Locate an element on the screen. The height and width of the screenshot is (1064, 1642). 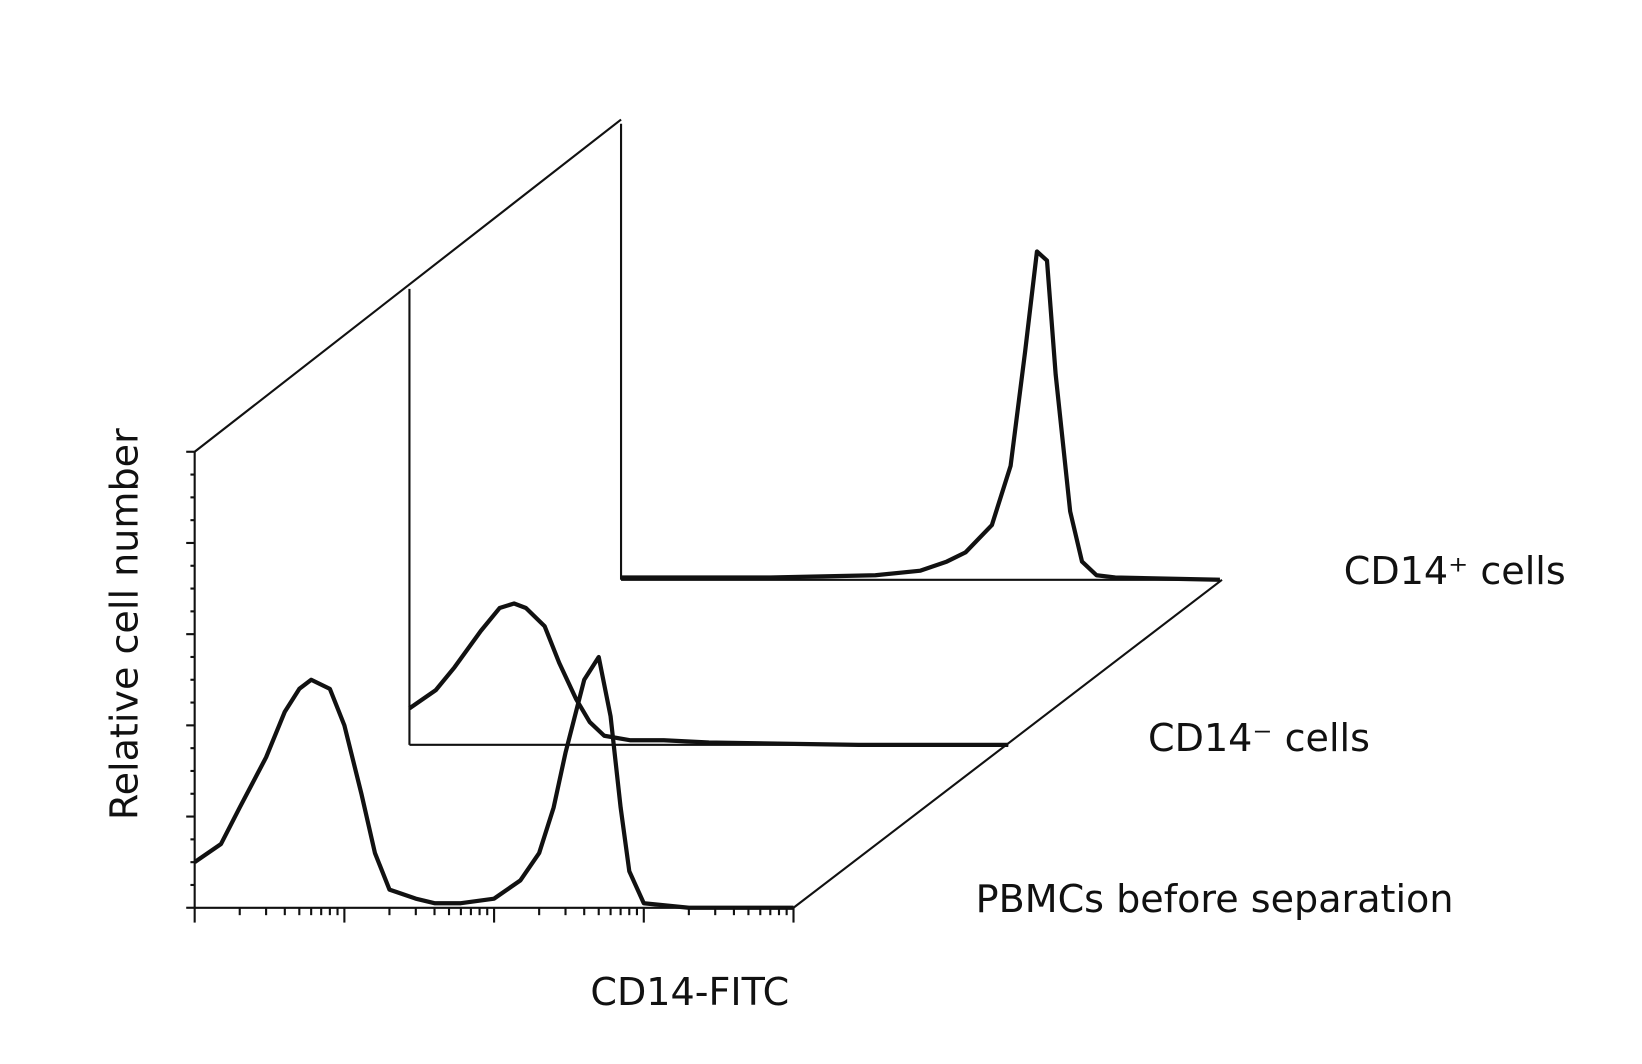
x-axis-label: CD14-FITC is located at coordinates (689, 992).